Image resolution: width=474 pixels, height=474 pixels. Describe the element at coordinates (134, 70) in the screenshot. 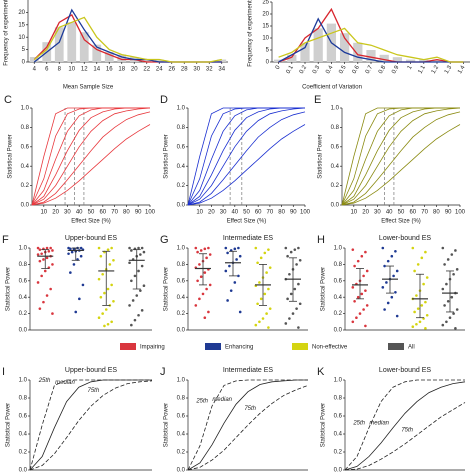

I see `x-tick-label: 20` at that location.